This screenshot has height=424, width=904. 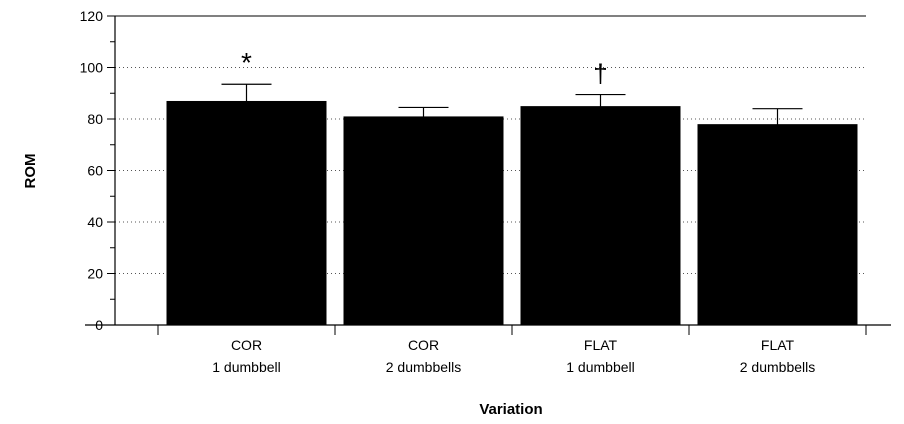 I want to click on significance-marker-3: †, so click(x=600, y=74).